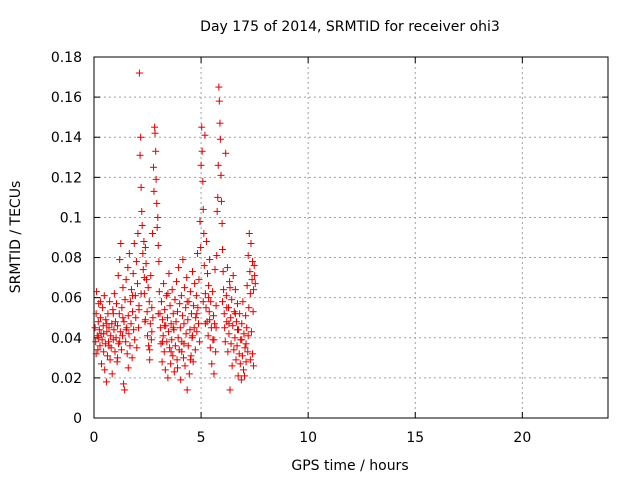 This screenshot has height=480, width=640. I want to click on y-tick-label: 0, so click(77, 419).